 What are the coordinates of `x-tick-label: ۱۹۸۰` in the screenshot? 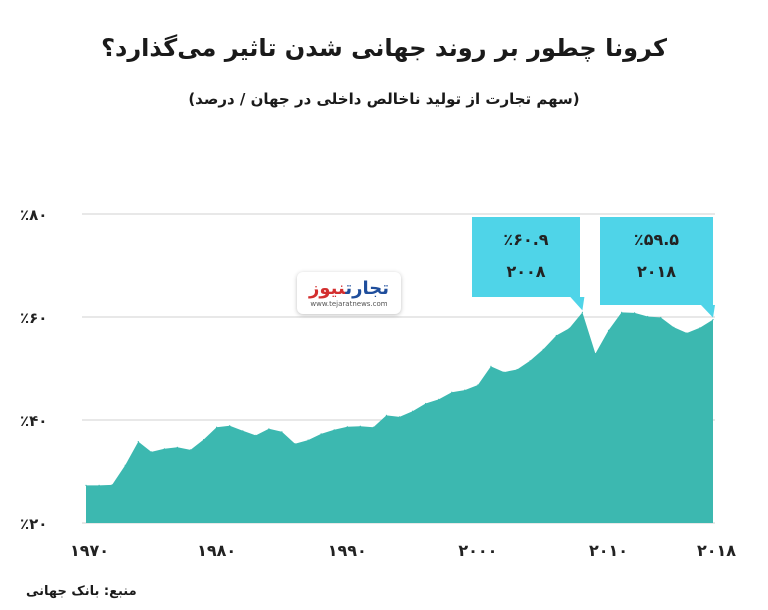 It's located at (216, 550).